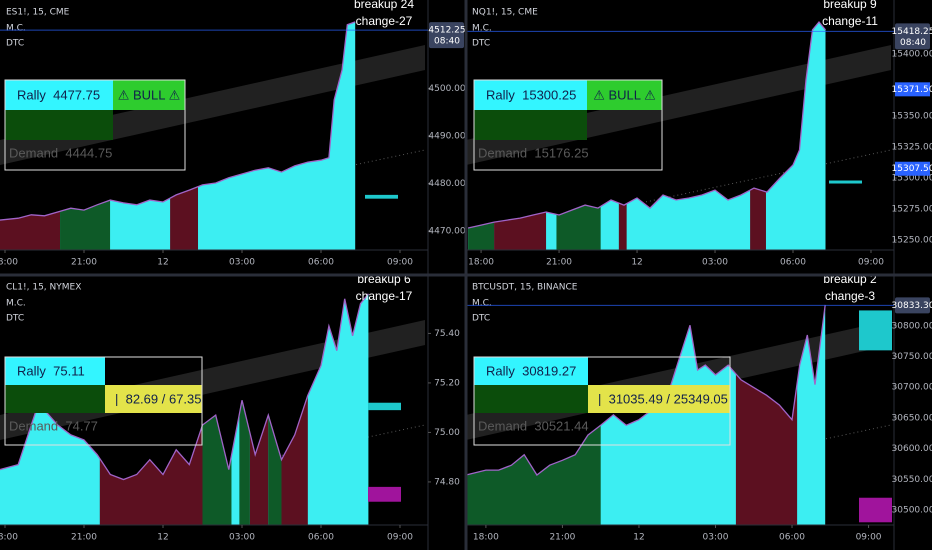 This screenshot has height=550, width=932. Describe the element at coordinates (912, 418) in the screenshot. I see `y-tick-label: 30650.00` at that location.